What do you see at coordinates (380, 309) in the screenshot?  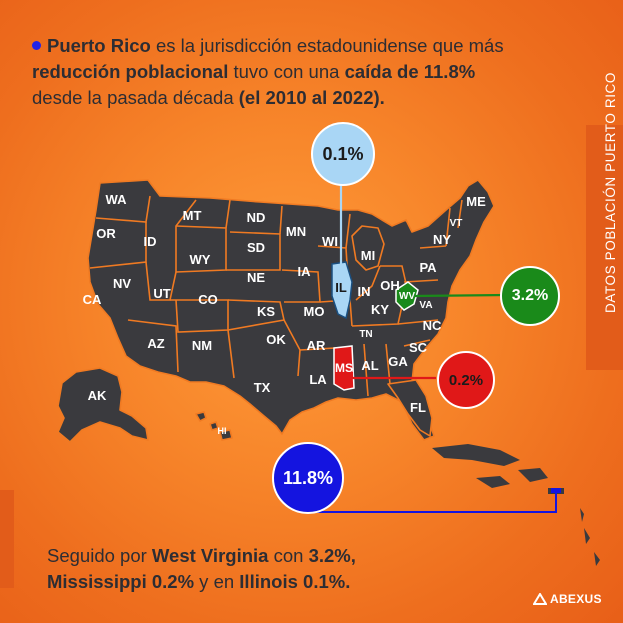 I see `state-label-ky: KY` at bounding box center [380, 309].